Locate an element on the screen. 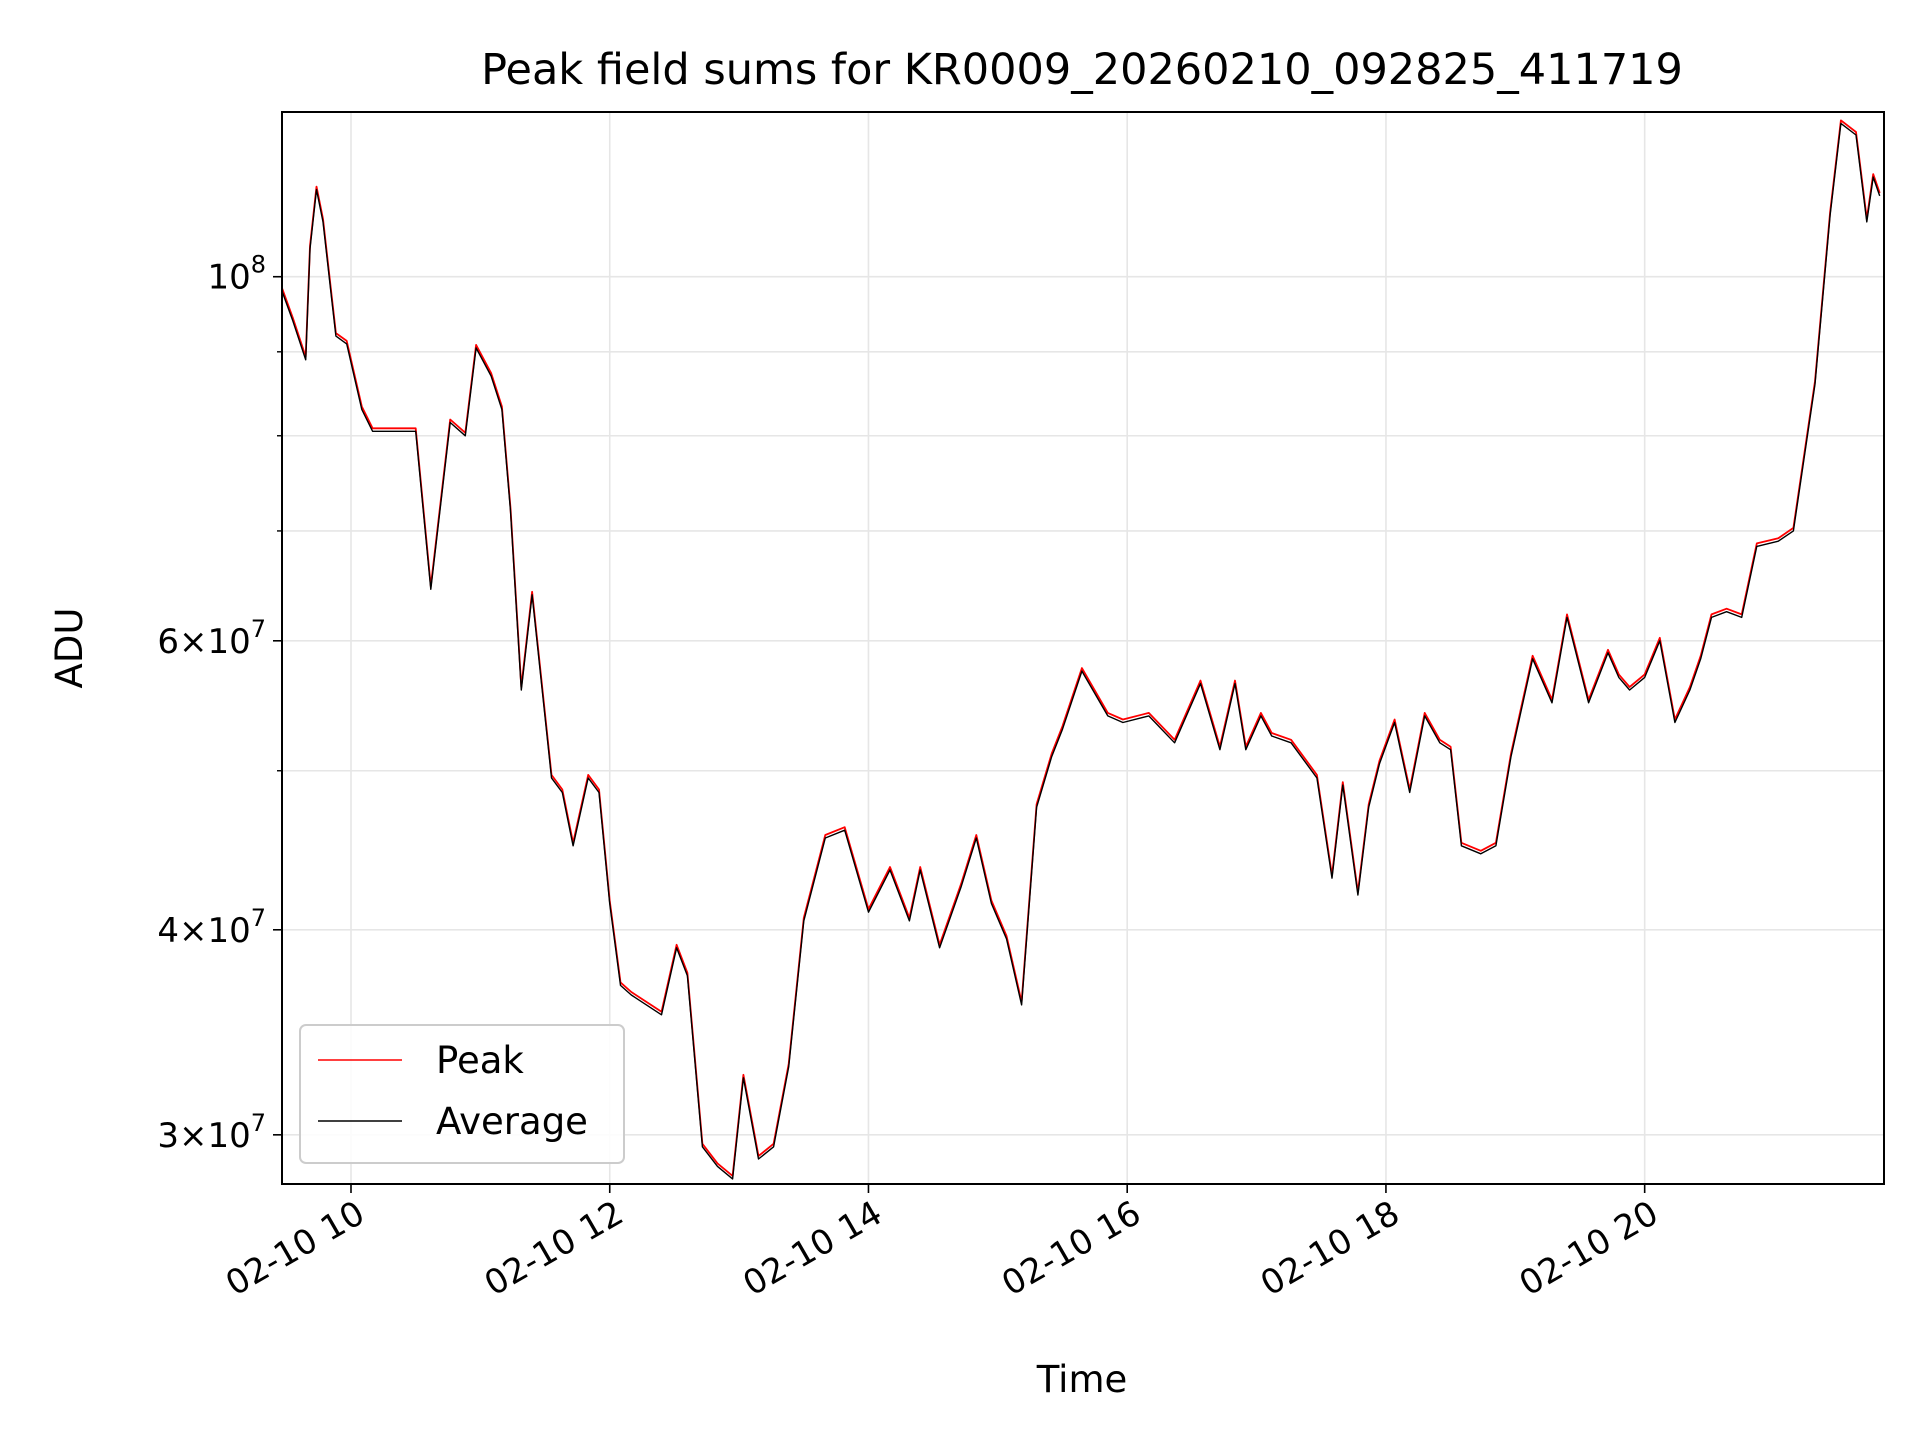 Image resolution: width=1920 pixels, height=1440 pixels. x-tick-label: 02-10 18 is located at coordinates (1330, 1248).